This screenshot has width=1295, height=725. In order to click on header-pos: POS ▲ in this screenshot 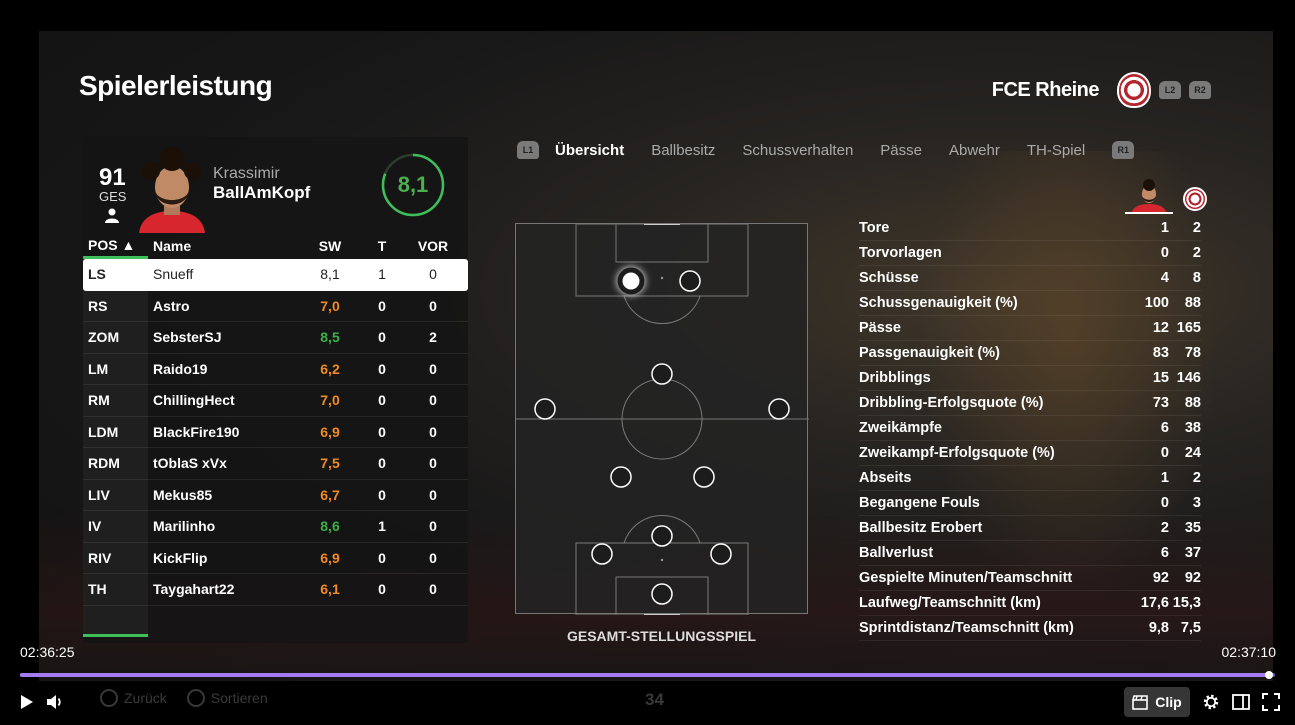, I will do `click(115, 246)`.